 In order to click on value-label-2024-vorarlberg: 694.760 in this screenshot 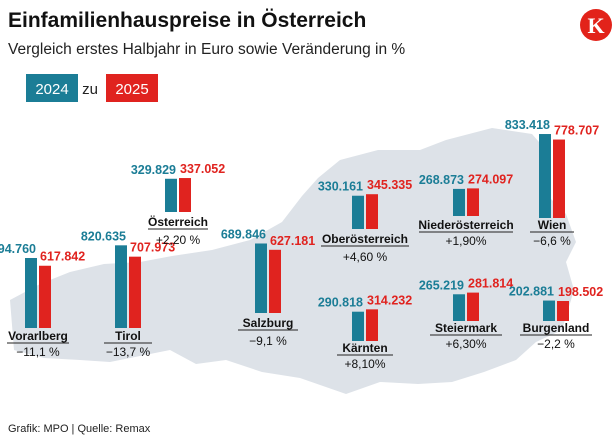, I will do `click(18, 249)`.